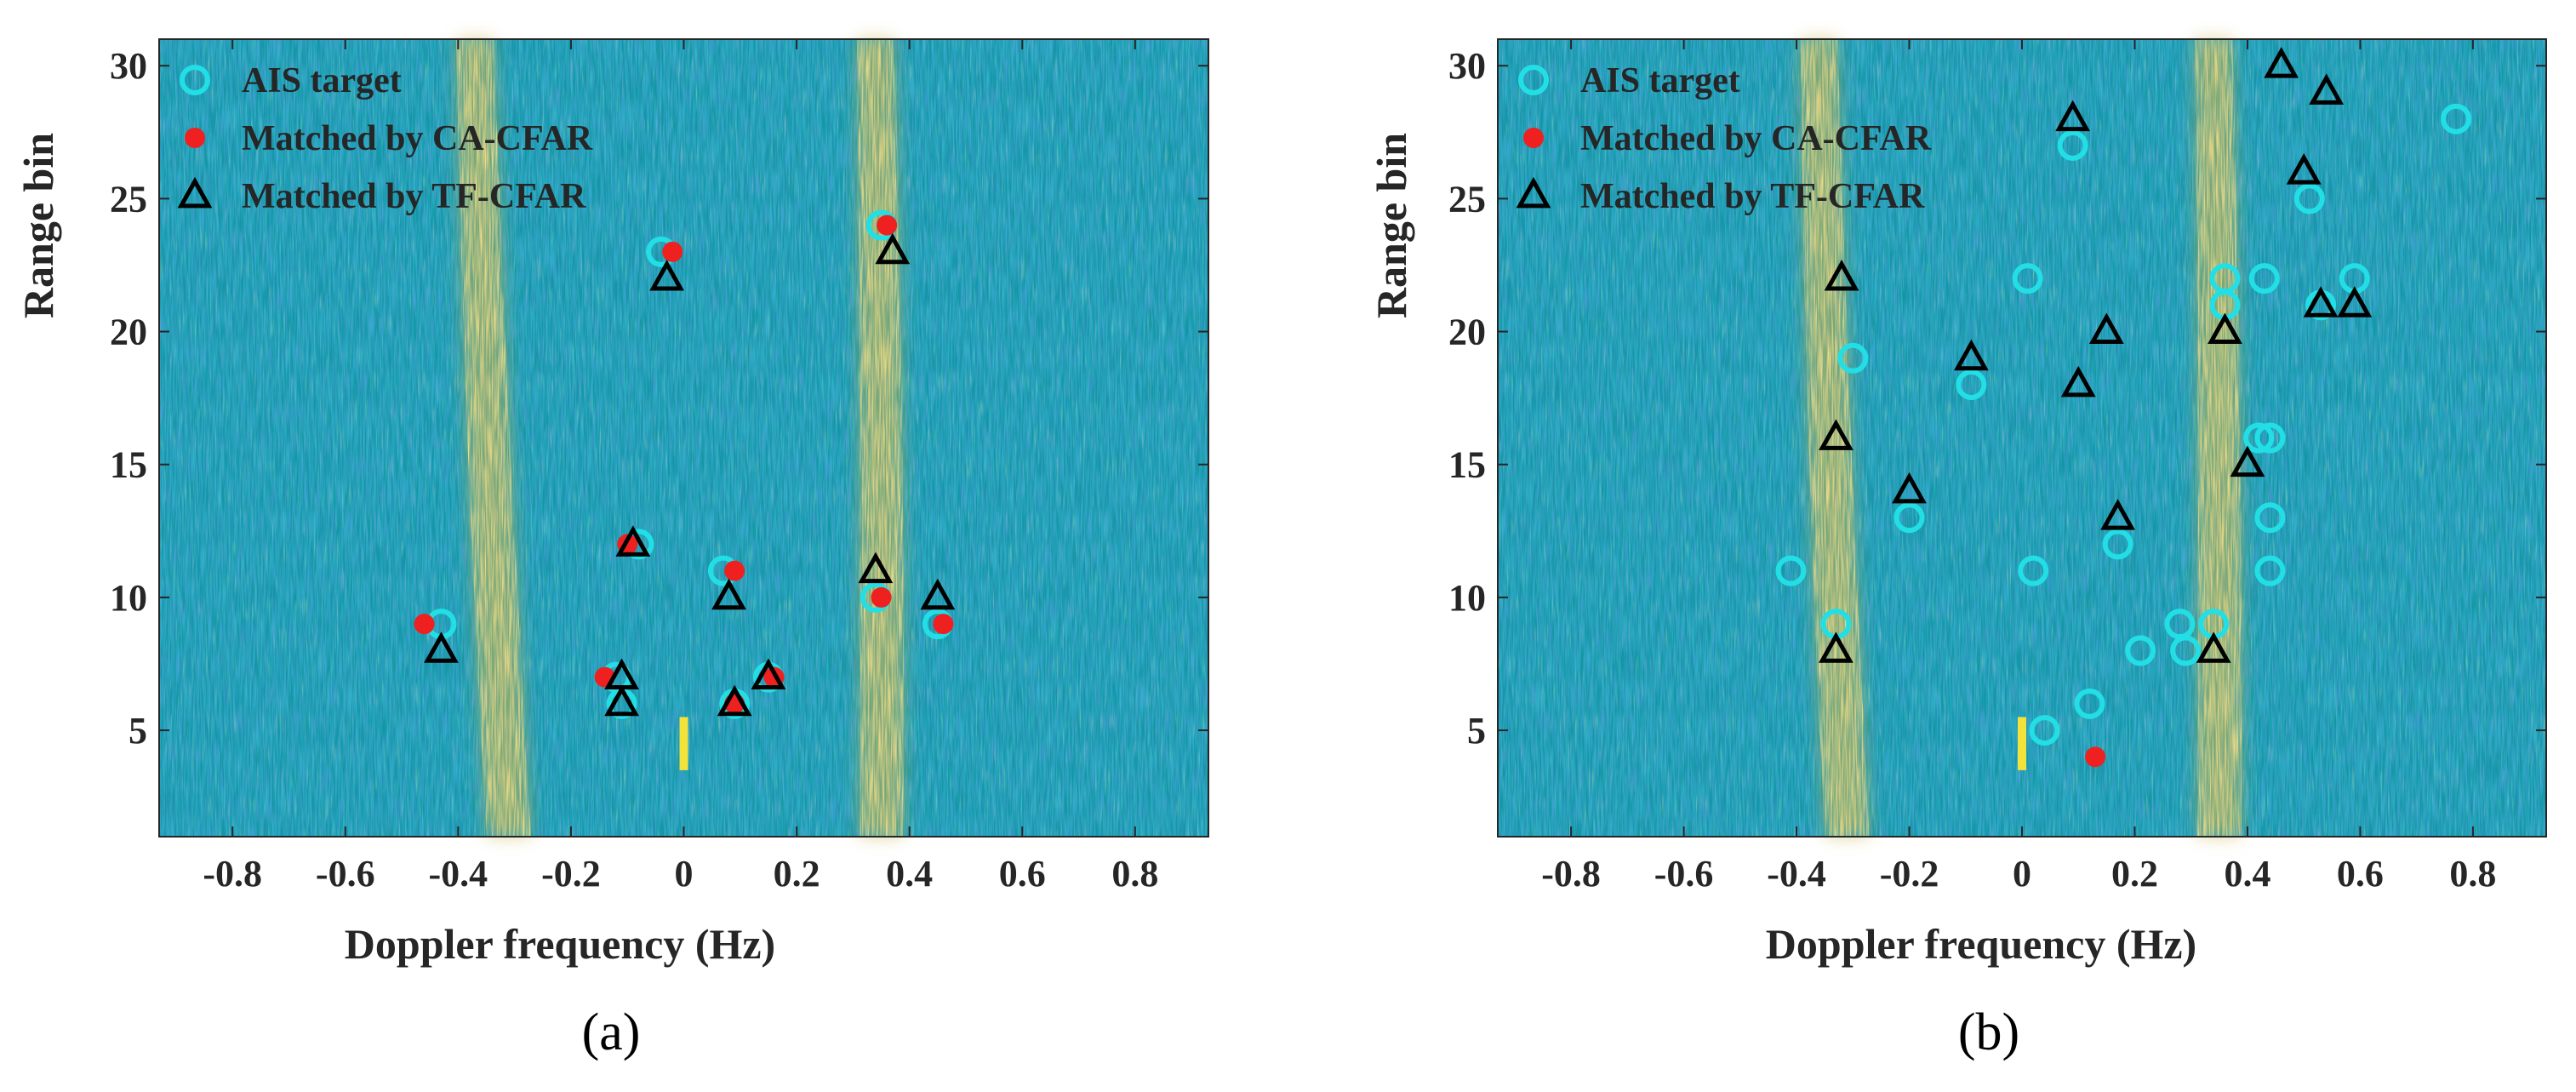  What do you see at coordinates (1134, 874) in the screenshot?
I see `x-tick-label: 0.8` at bounding box center [1134, 874].